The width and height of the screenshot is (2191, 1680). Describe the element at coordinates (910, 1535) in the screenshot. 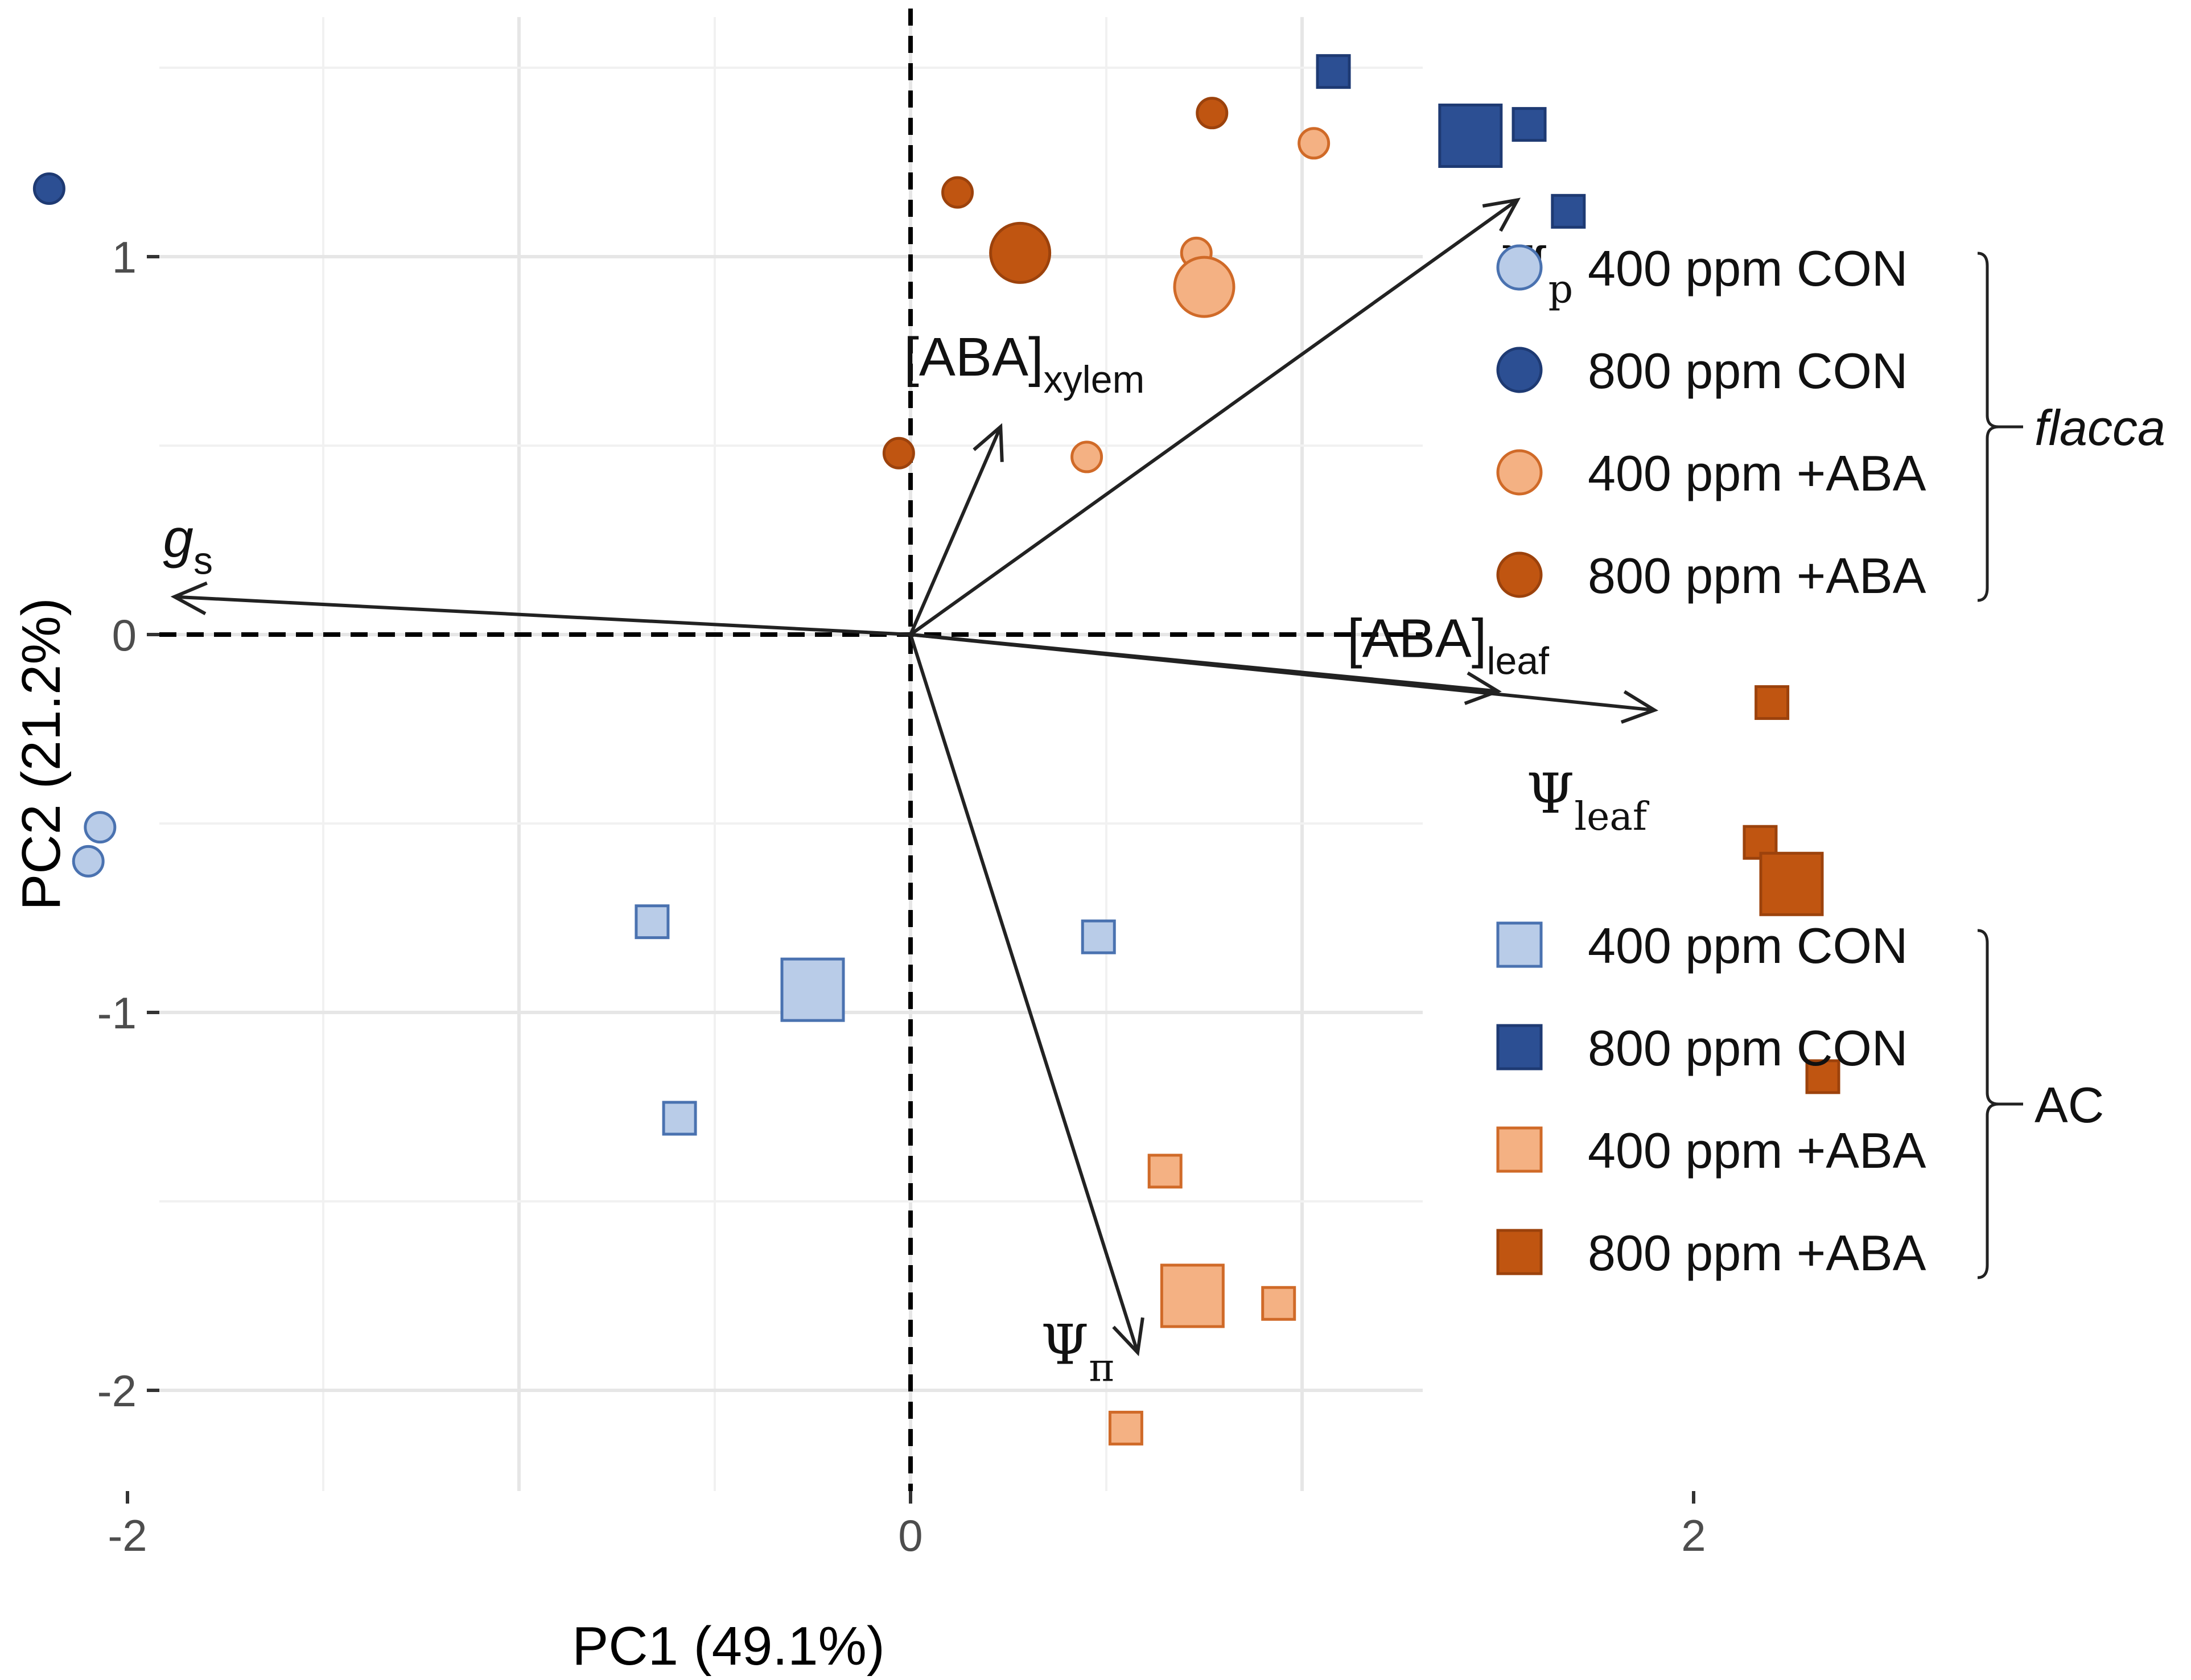

I see `x-tick-label: 0` at that location.